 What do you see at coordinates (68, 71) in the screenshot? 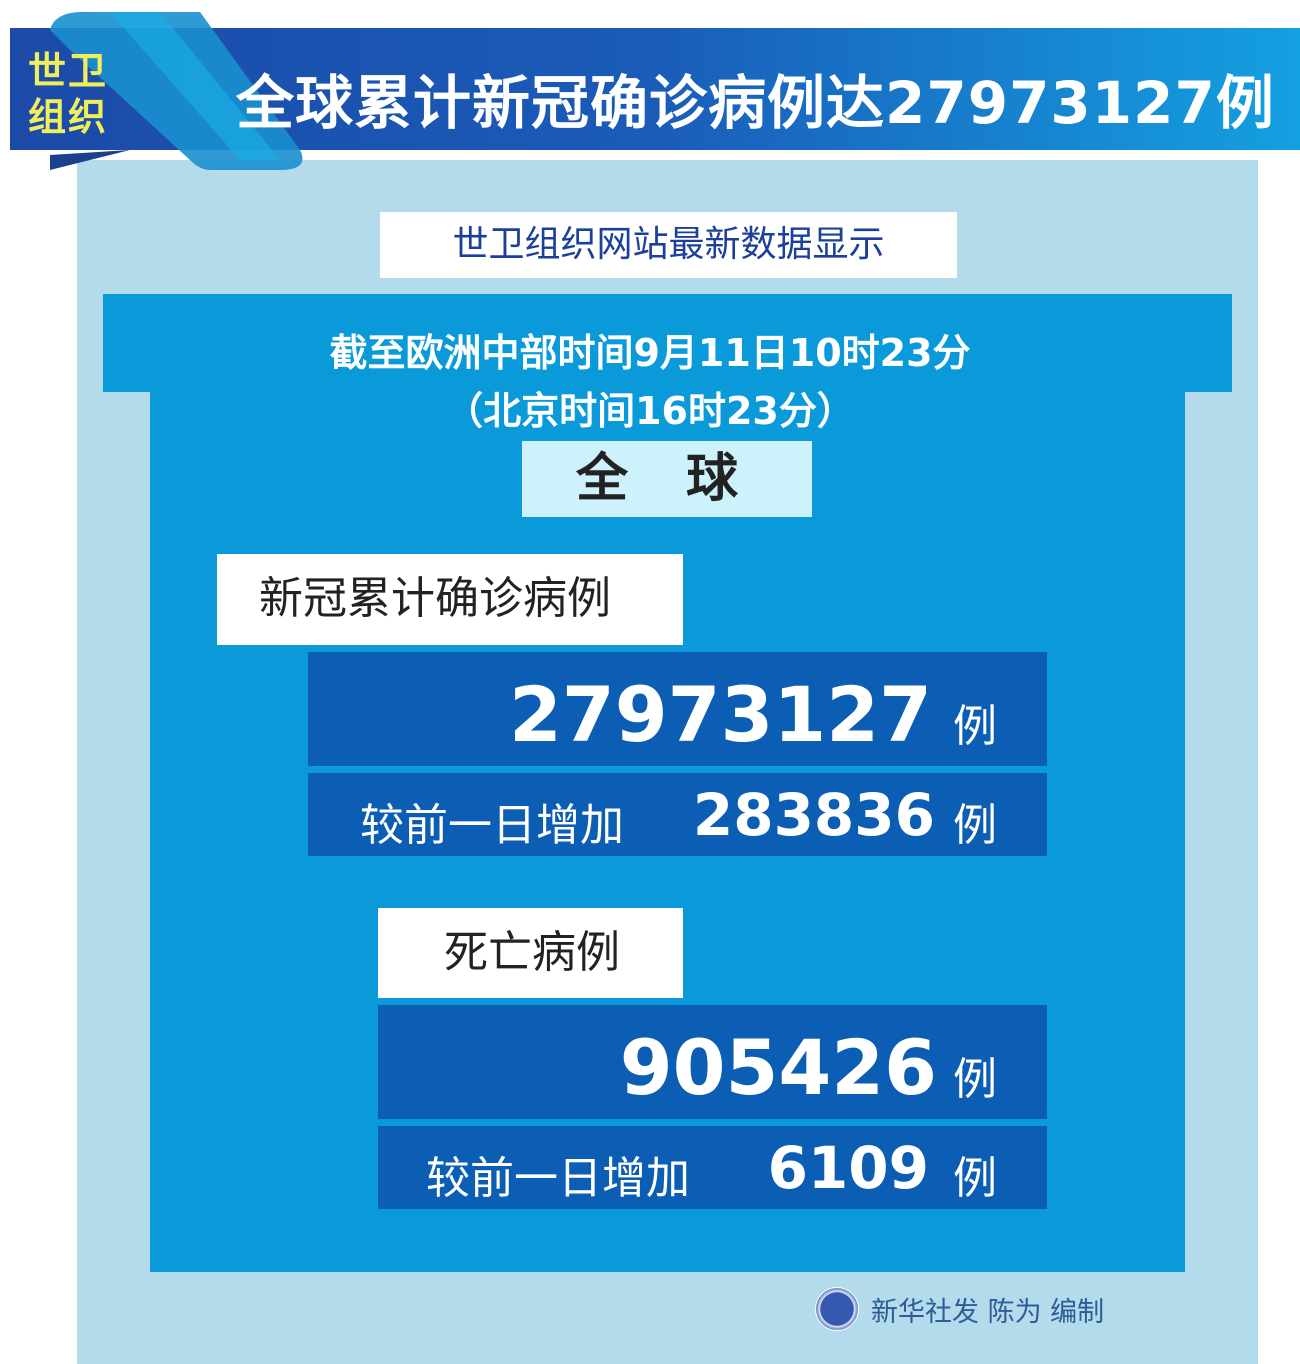
I see `badge-line1: 世卫` at bounding box center [68, 71].